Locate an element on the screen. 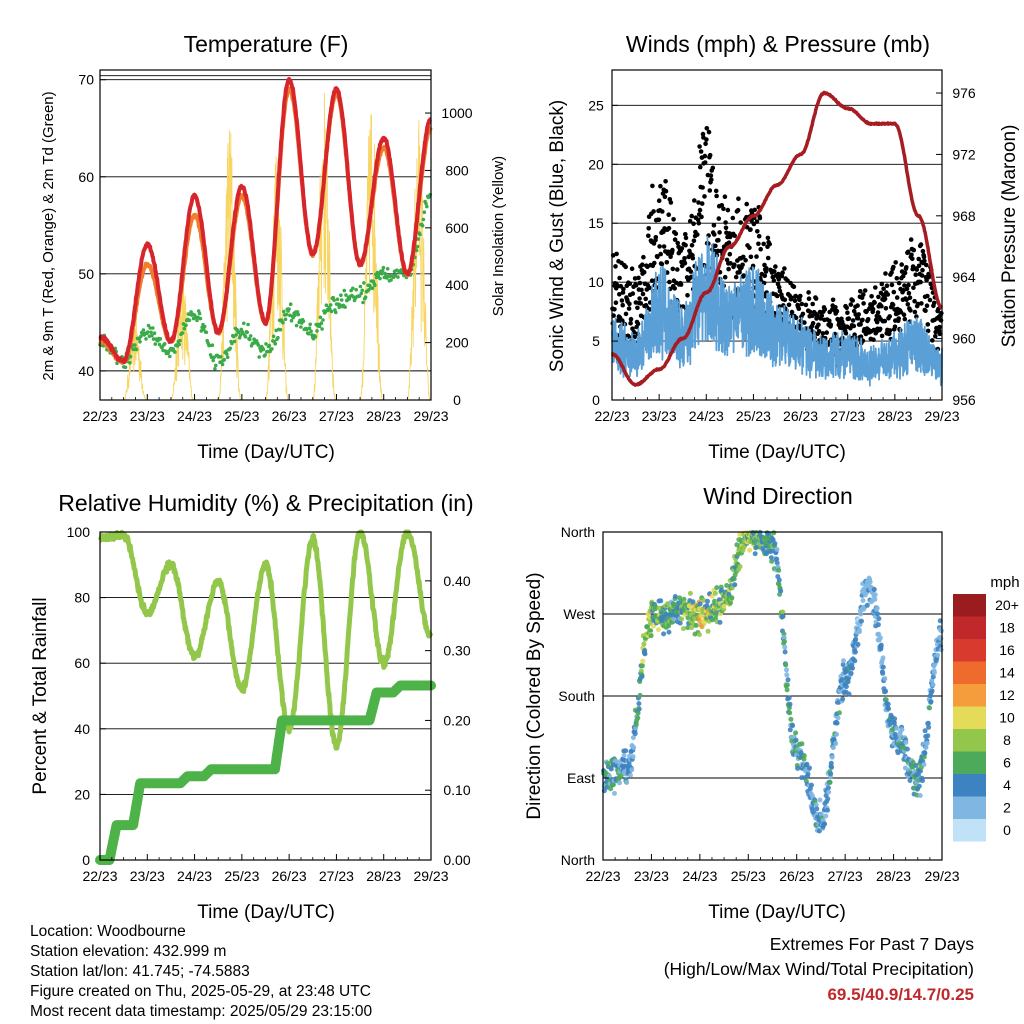  winds-x-tick-label: 27/23 is located at coordinates (847, 416).